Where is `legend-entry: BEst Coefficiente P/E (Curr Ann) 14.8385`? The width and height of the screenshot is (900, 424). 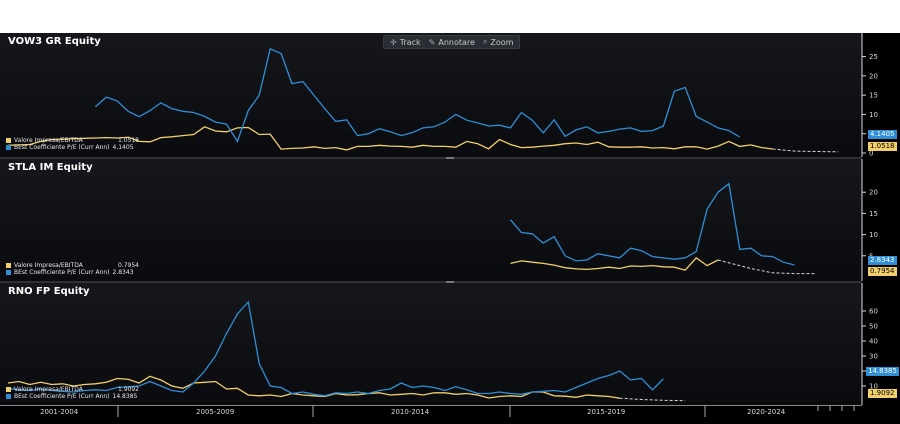 legend-entry: BEst Coefficiente P/E (Curr Ann) 14.8385 is located at coordinates (72, 396).